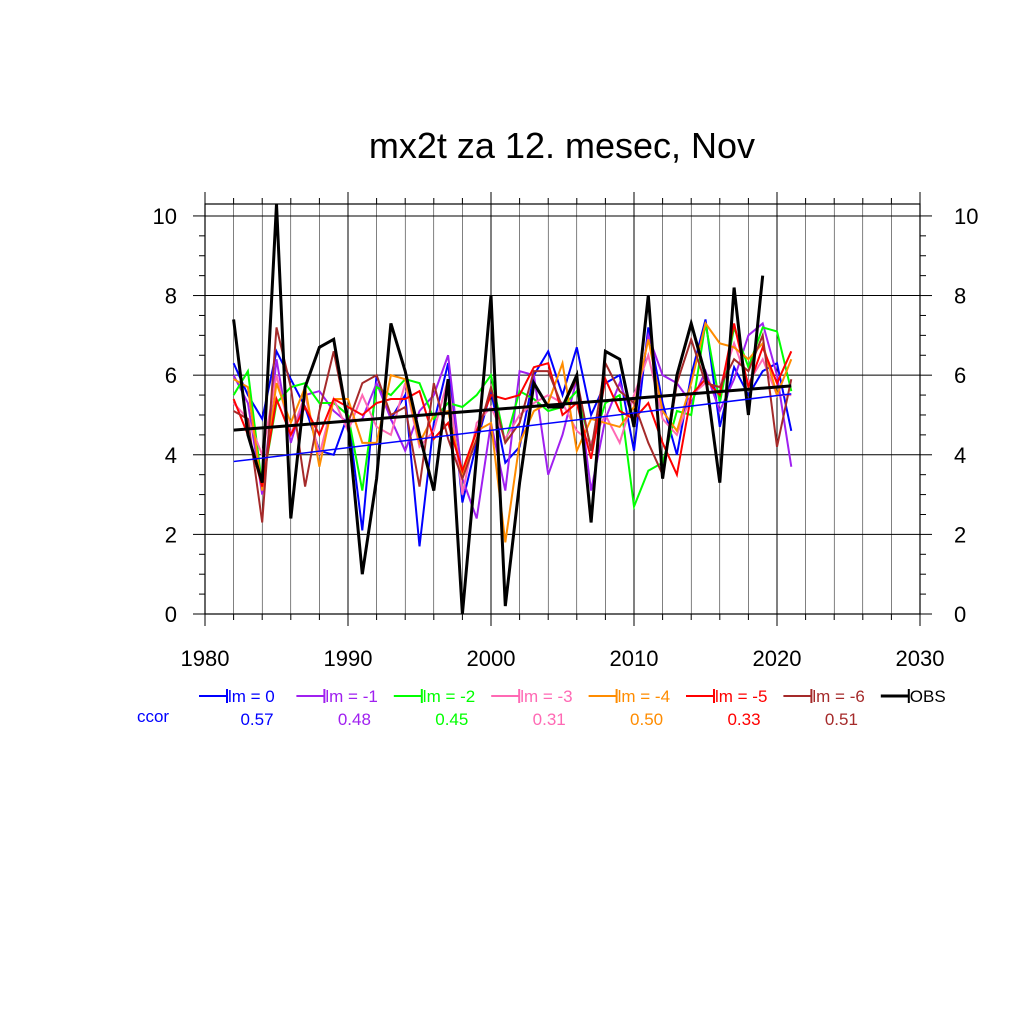 The height and width of the screenshot is (1029, 1024). Describe the element at coordinates (741, 696) in the screenshot. I see `legend-label: lm = -5` at that location.